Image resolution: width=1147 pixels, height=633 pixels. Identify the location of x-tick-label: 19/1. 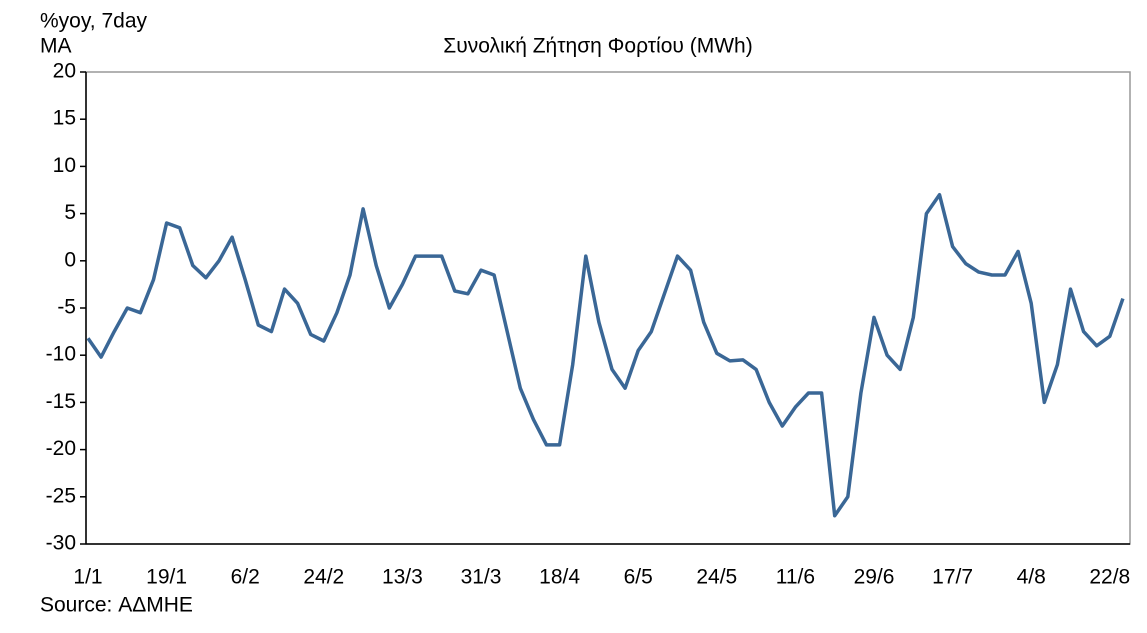
(166, 577).